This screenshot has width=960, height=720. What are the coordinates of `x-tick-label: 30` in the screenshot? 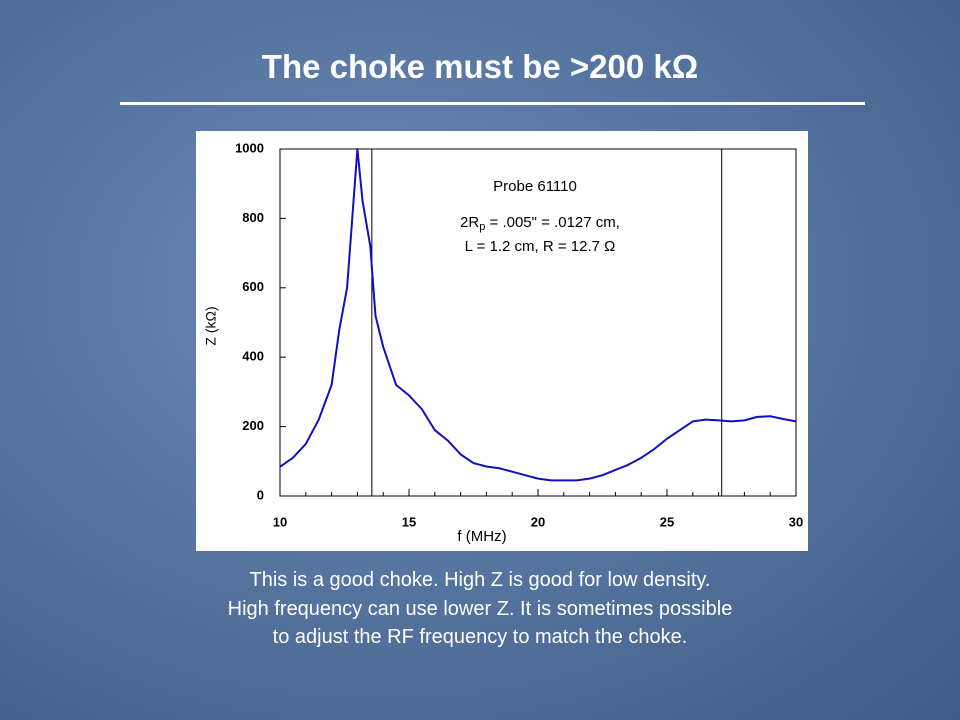 It's located at (796, 521).